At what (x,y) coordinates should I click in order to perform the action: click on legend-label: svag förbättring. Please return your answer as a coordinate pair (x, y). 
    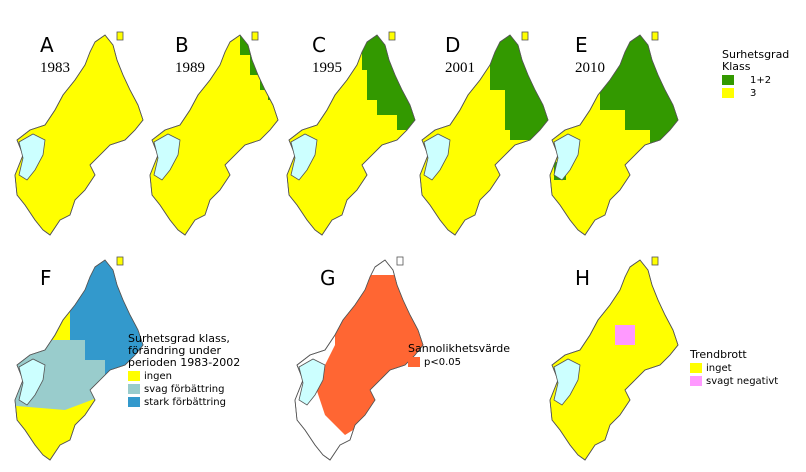
    Looking at the image, I should click on (184, 389).